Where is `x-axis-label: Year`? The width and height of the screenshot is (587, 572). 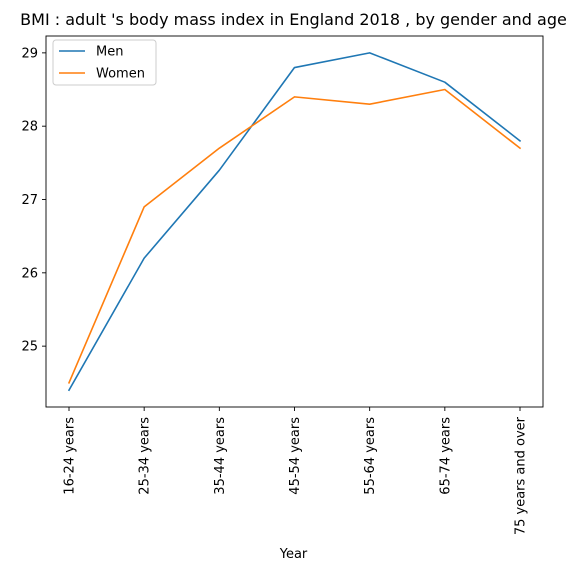 x-axis-label: Year is located at coordinates (293, 554).